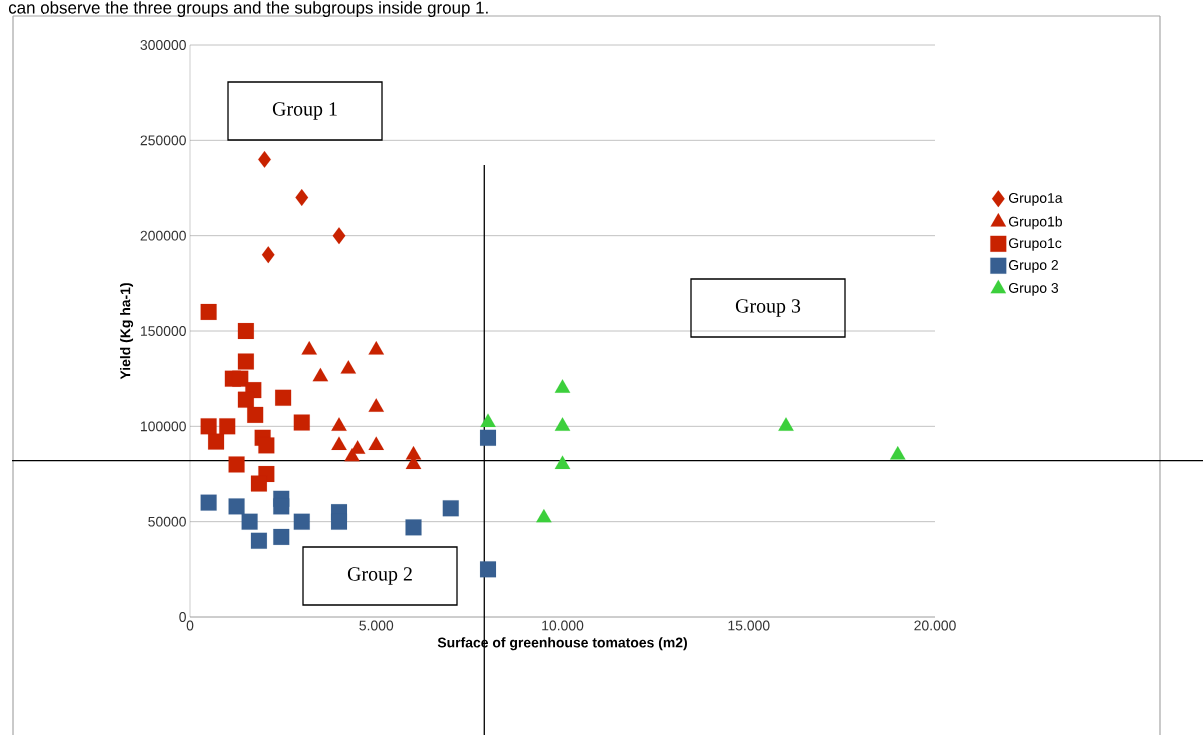 This screenshot has width=1203, height=735. Describe the element at coordinates (163, 235) in the screenshot. I see `y-tick-label: 200000` at that location.